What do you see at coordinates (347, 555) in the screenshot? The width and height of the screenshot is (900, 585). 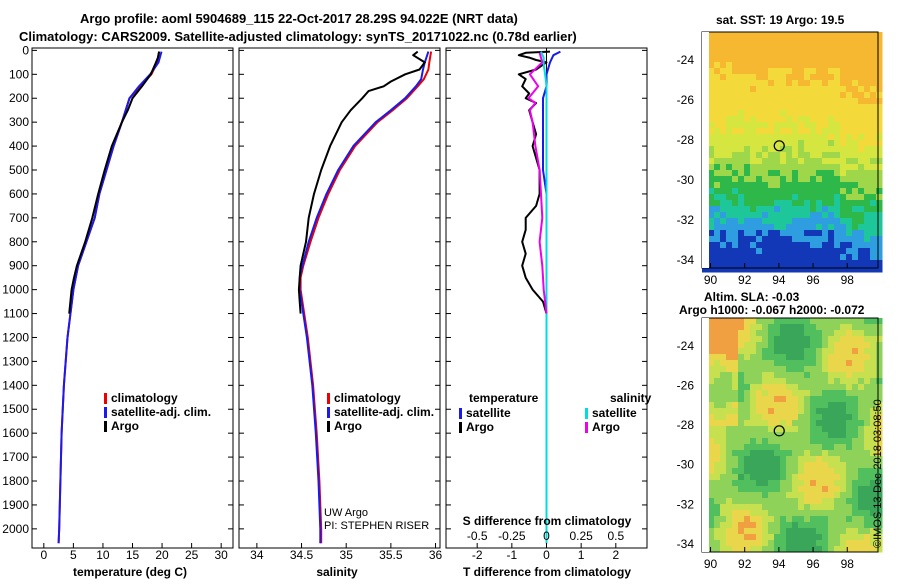 I see `salinity-tick-label: 35` at bounding box center [347, 555].